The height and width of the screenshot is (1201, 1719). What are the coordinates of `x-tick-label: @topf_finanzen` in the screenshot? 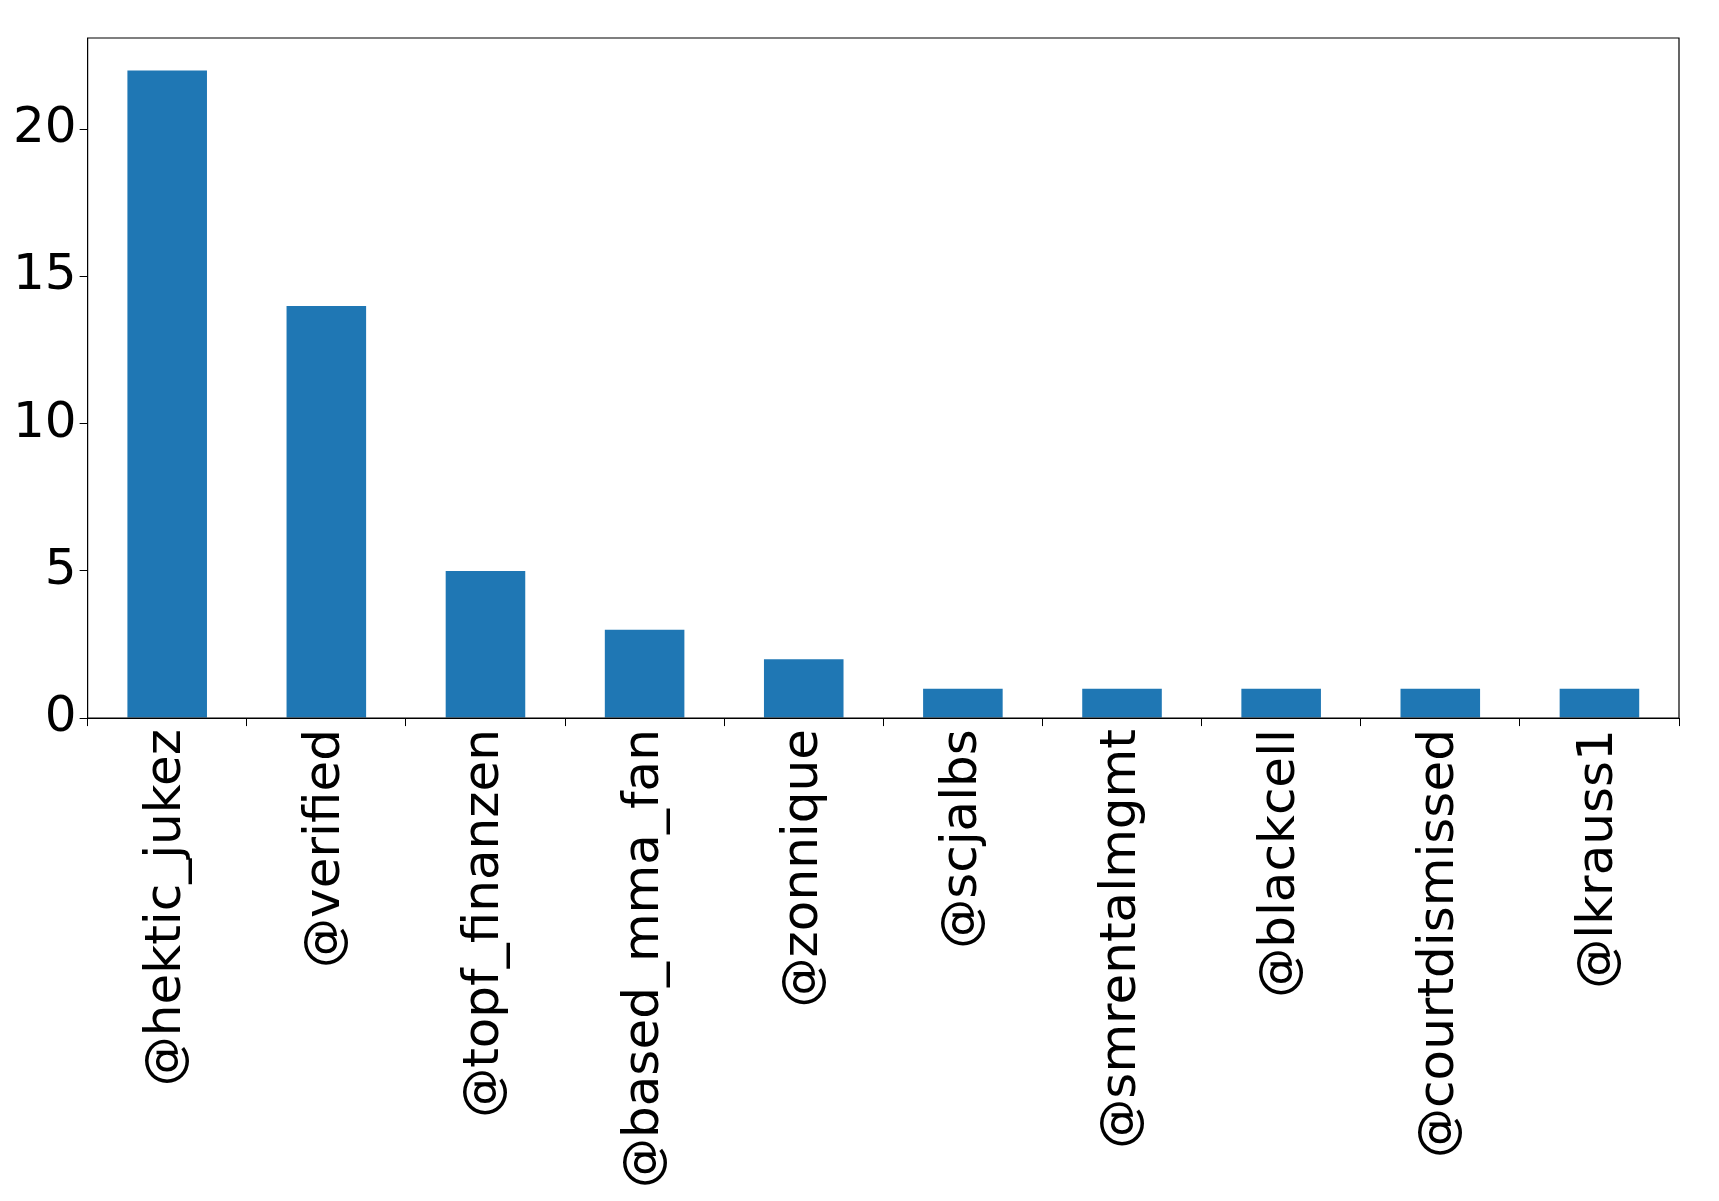 It's located at (481, 923).